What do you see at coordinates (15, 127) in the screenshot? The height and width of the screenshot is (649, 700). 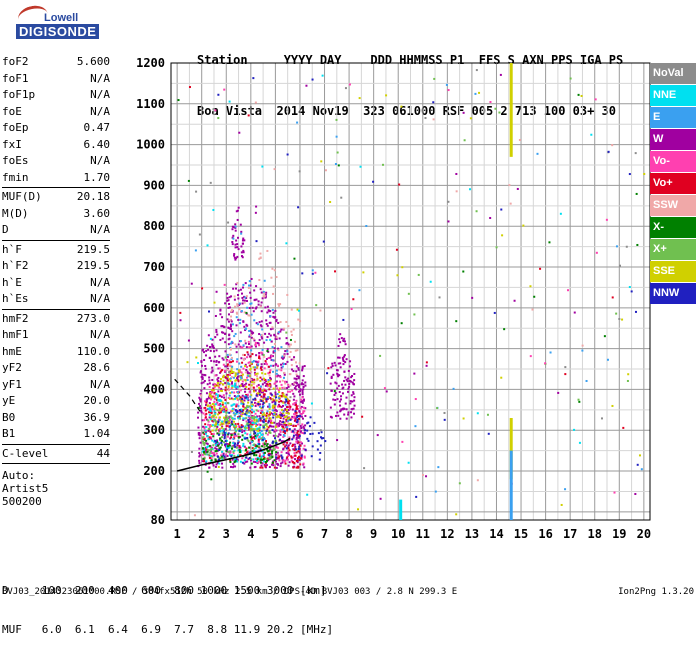 I see `param-label: foEp` at bounding box center [15, 127].